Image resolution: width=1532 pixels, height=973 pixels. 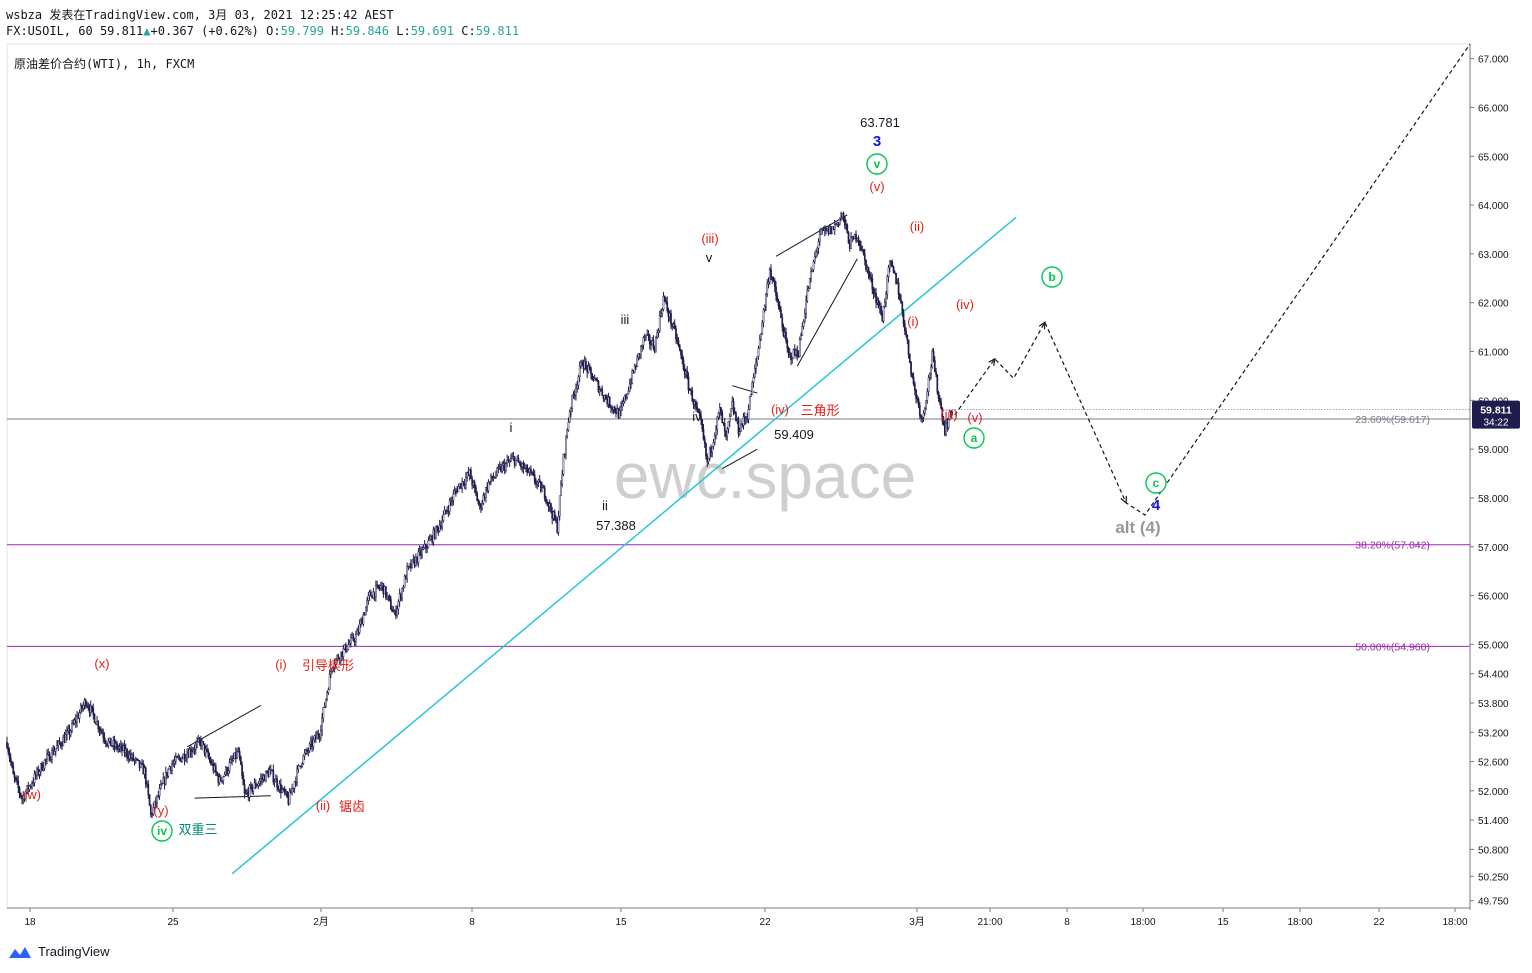 What do you see at coordinates (59, 951) in the screenshot?
I see `tradingview-brand: TradingView` at bounding box center [59, 951].